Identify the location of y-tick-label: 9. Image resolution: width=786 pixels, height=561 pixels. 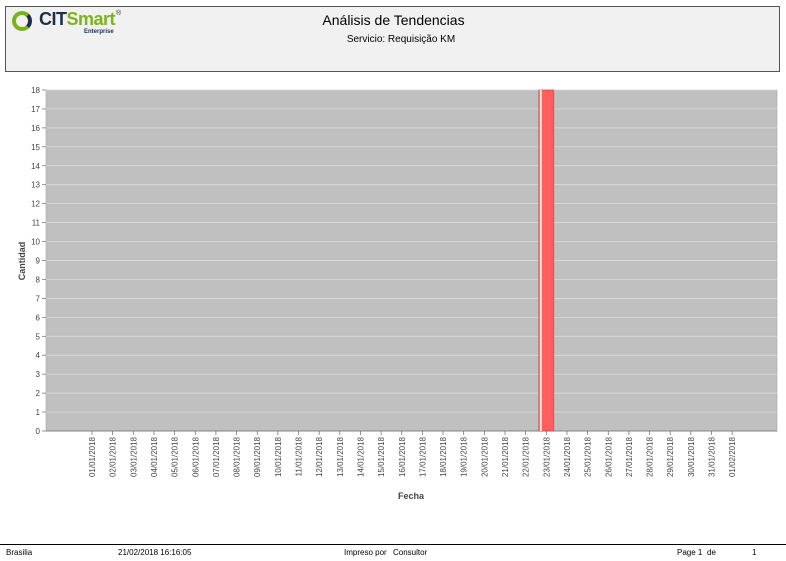
(38, 261).